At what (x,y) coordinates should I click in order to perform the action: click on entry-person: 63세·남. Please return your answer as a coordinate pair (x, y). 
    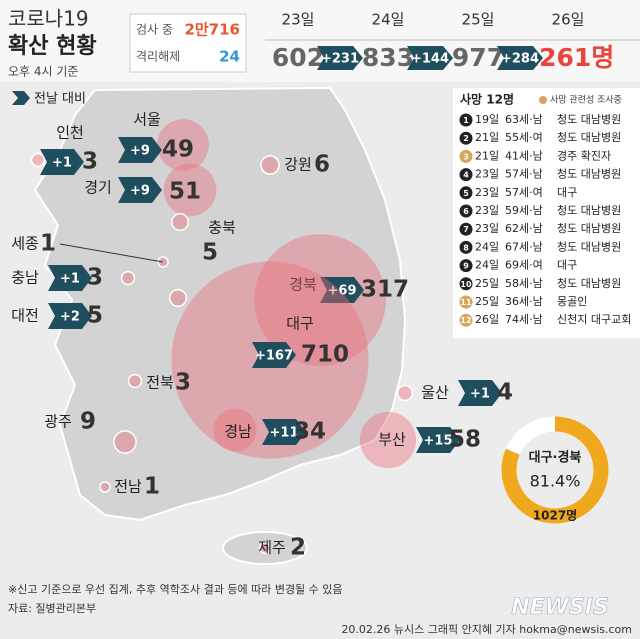
    Looking at the image, I should click on (524, 119).